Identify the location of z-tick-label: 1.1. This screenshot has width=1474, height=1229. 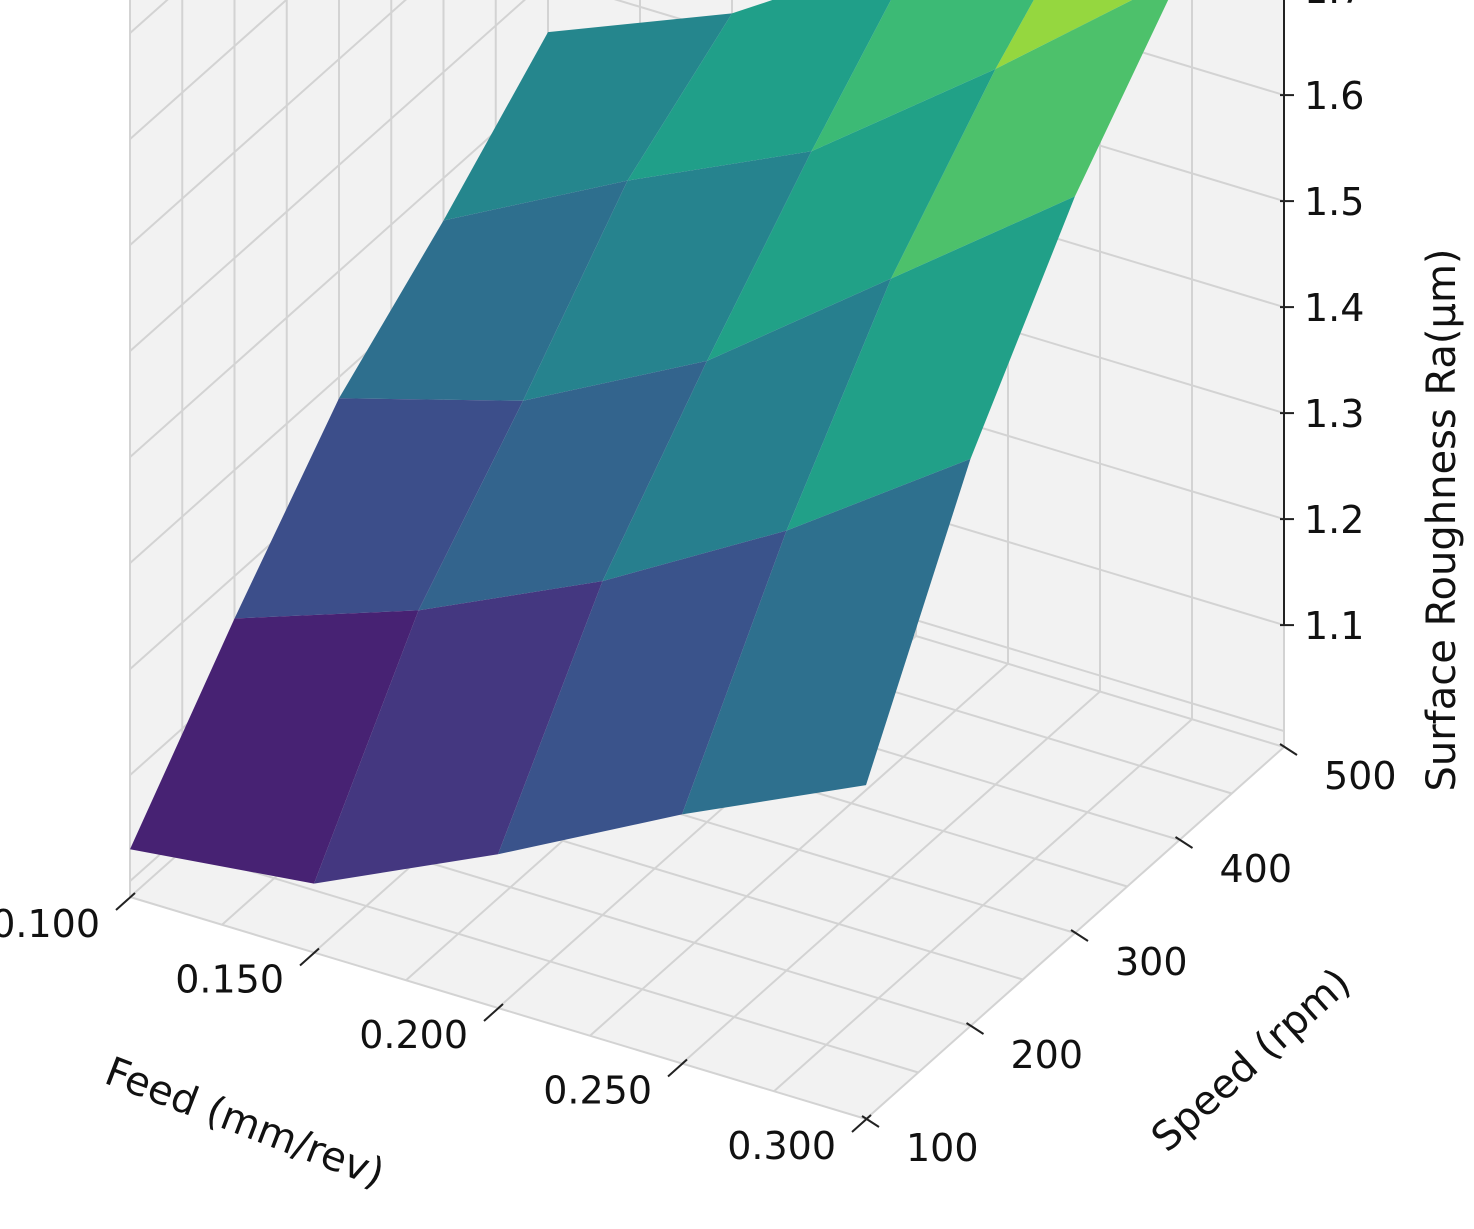
(1334, 626).